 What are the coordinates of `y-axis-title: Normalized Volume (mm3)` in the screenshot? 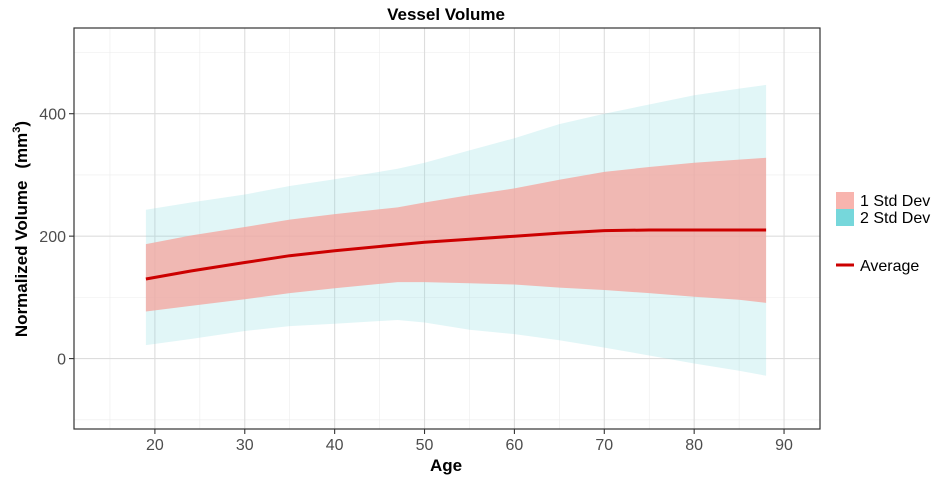 It's located at (21, 229).